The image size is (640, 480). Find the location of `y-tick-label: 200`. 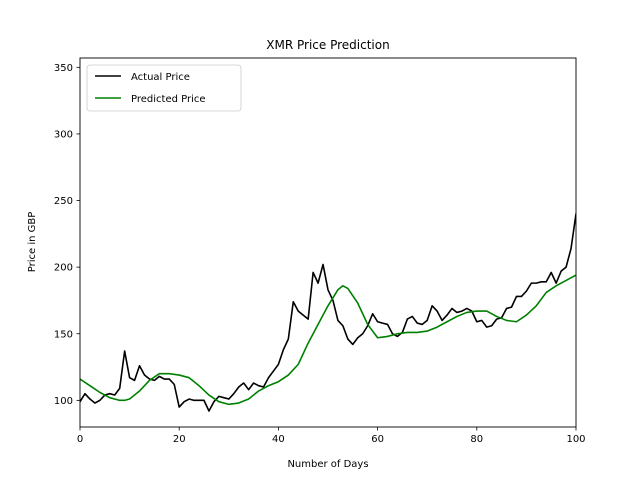

y-tick-label: 200 is located at coordinates (63, 268).